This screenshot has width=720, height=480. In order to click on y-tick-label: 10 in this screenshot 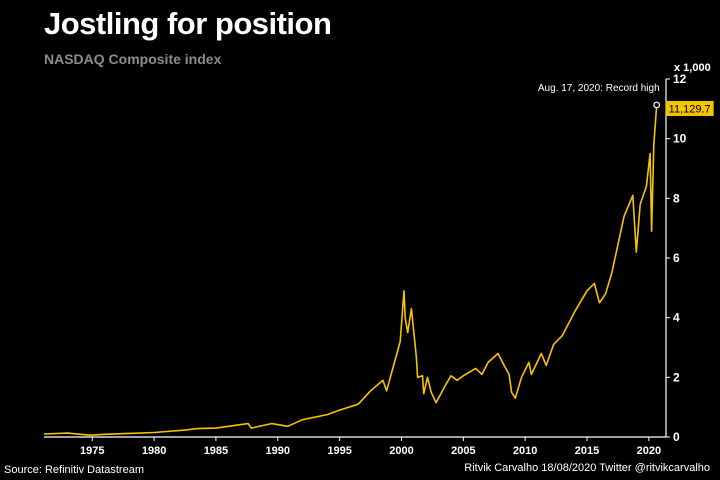, I will do `click(680, 139)`.